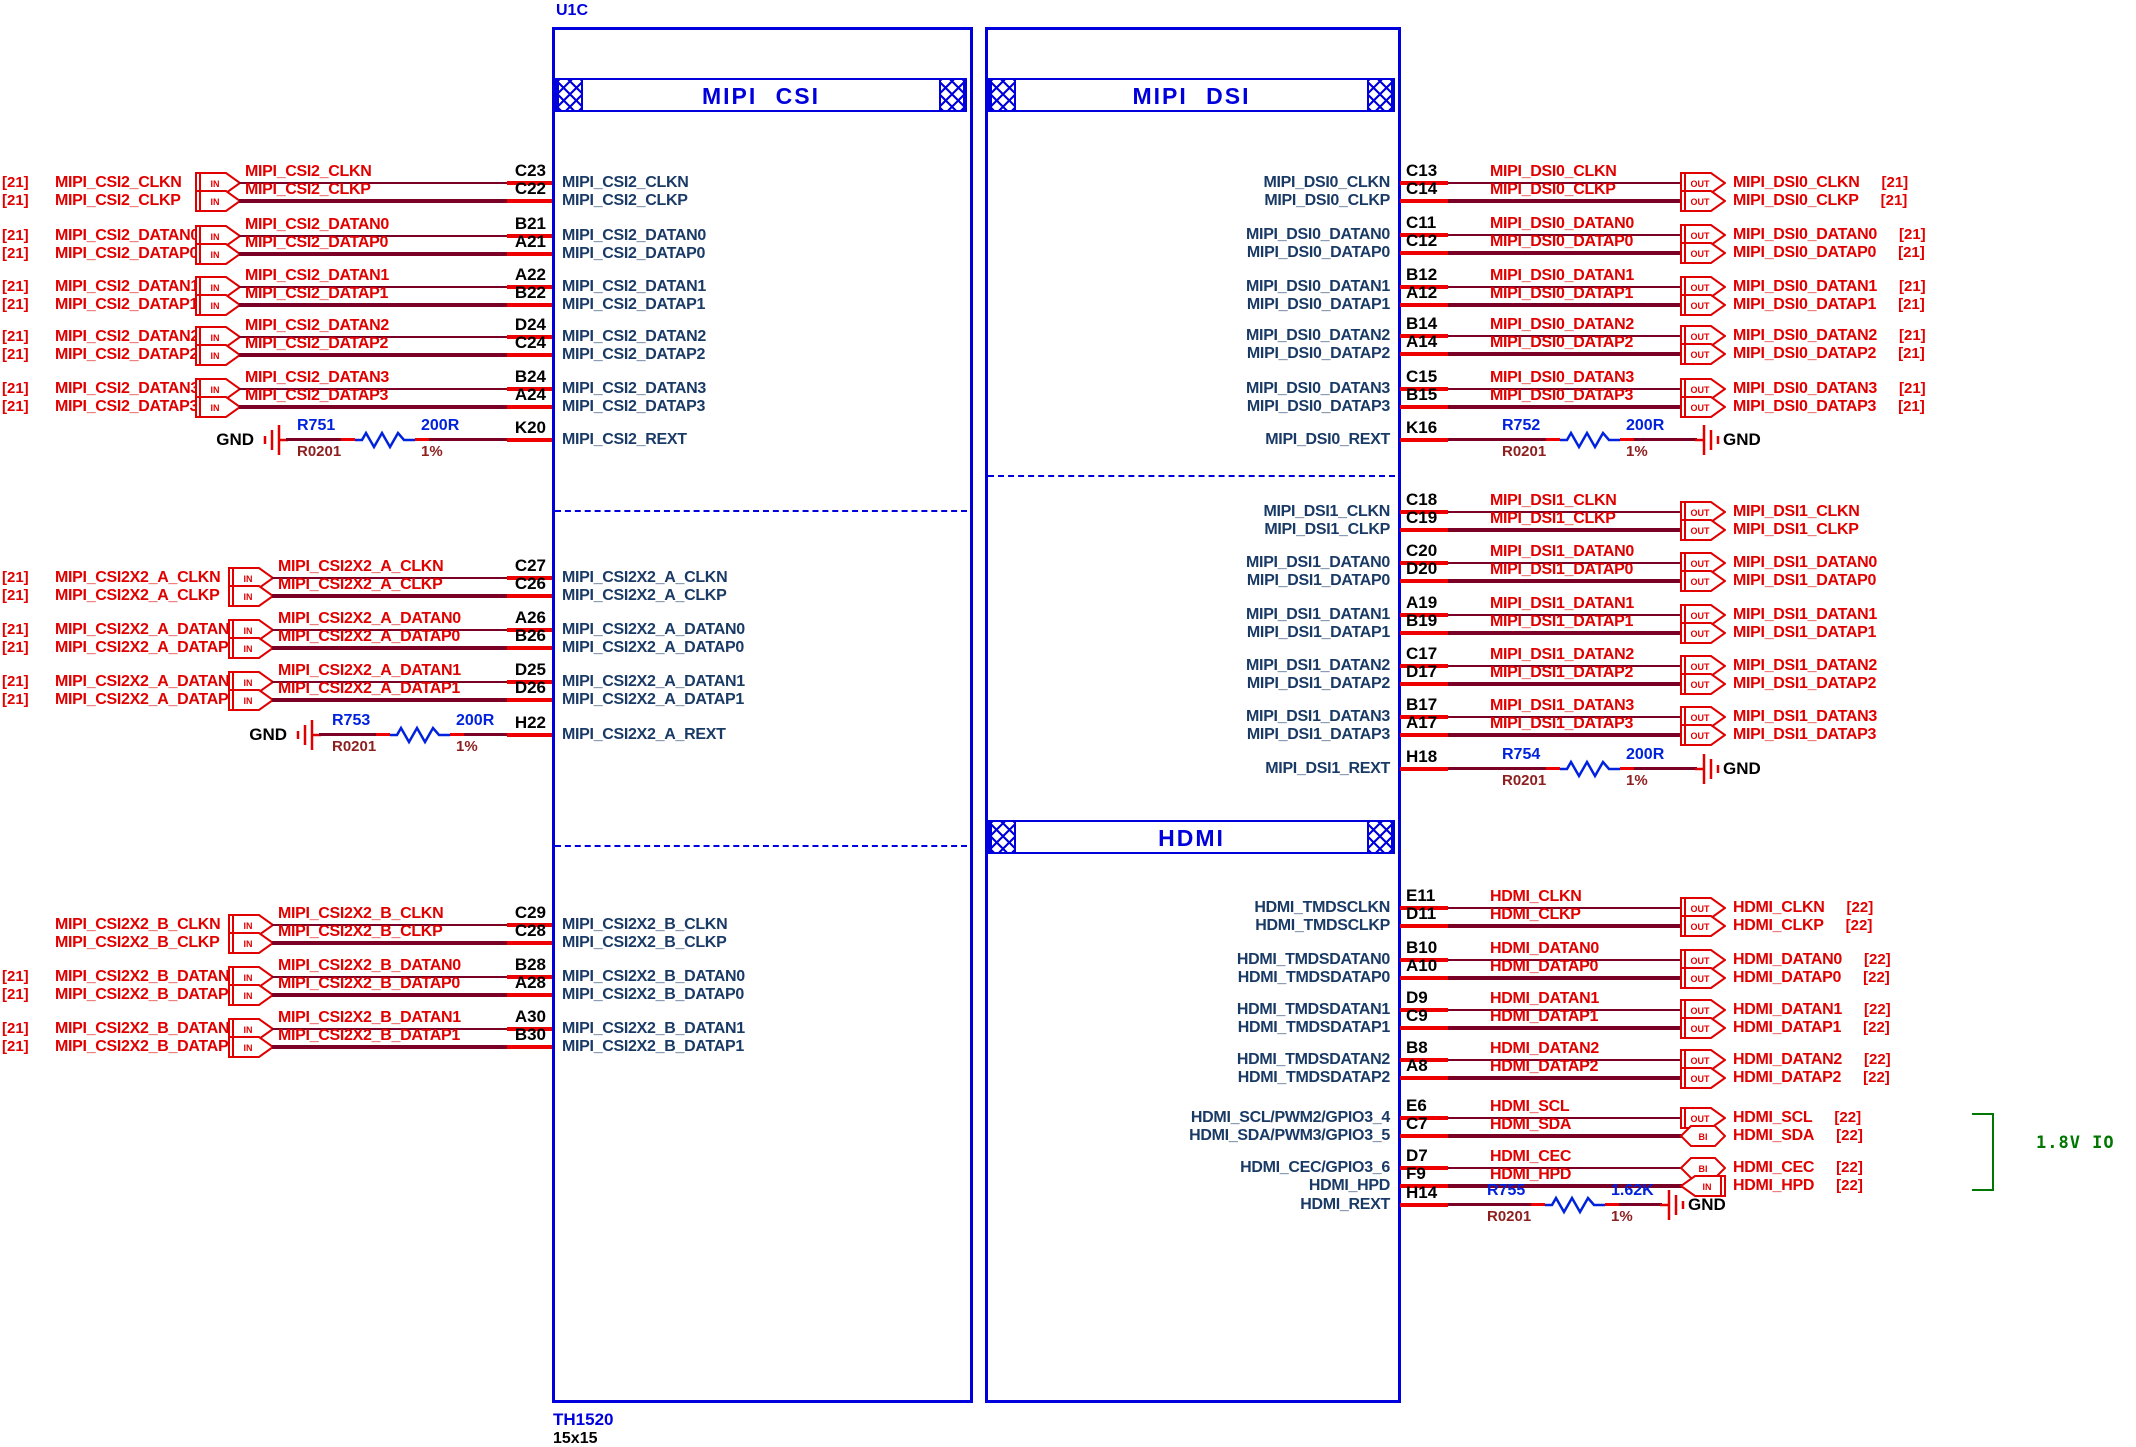  What do you see at coordinates (1562, 342) in the screenshot?
I see `net-label: MIPI_DSI0_DATAP2` at bounding box center [1562, 342].